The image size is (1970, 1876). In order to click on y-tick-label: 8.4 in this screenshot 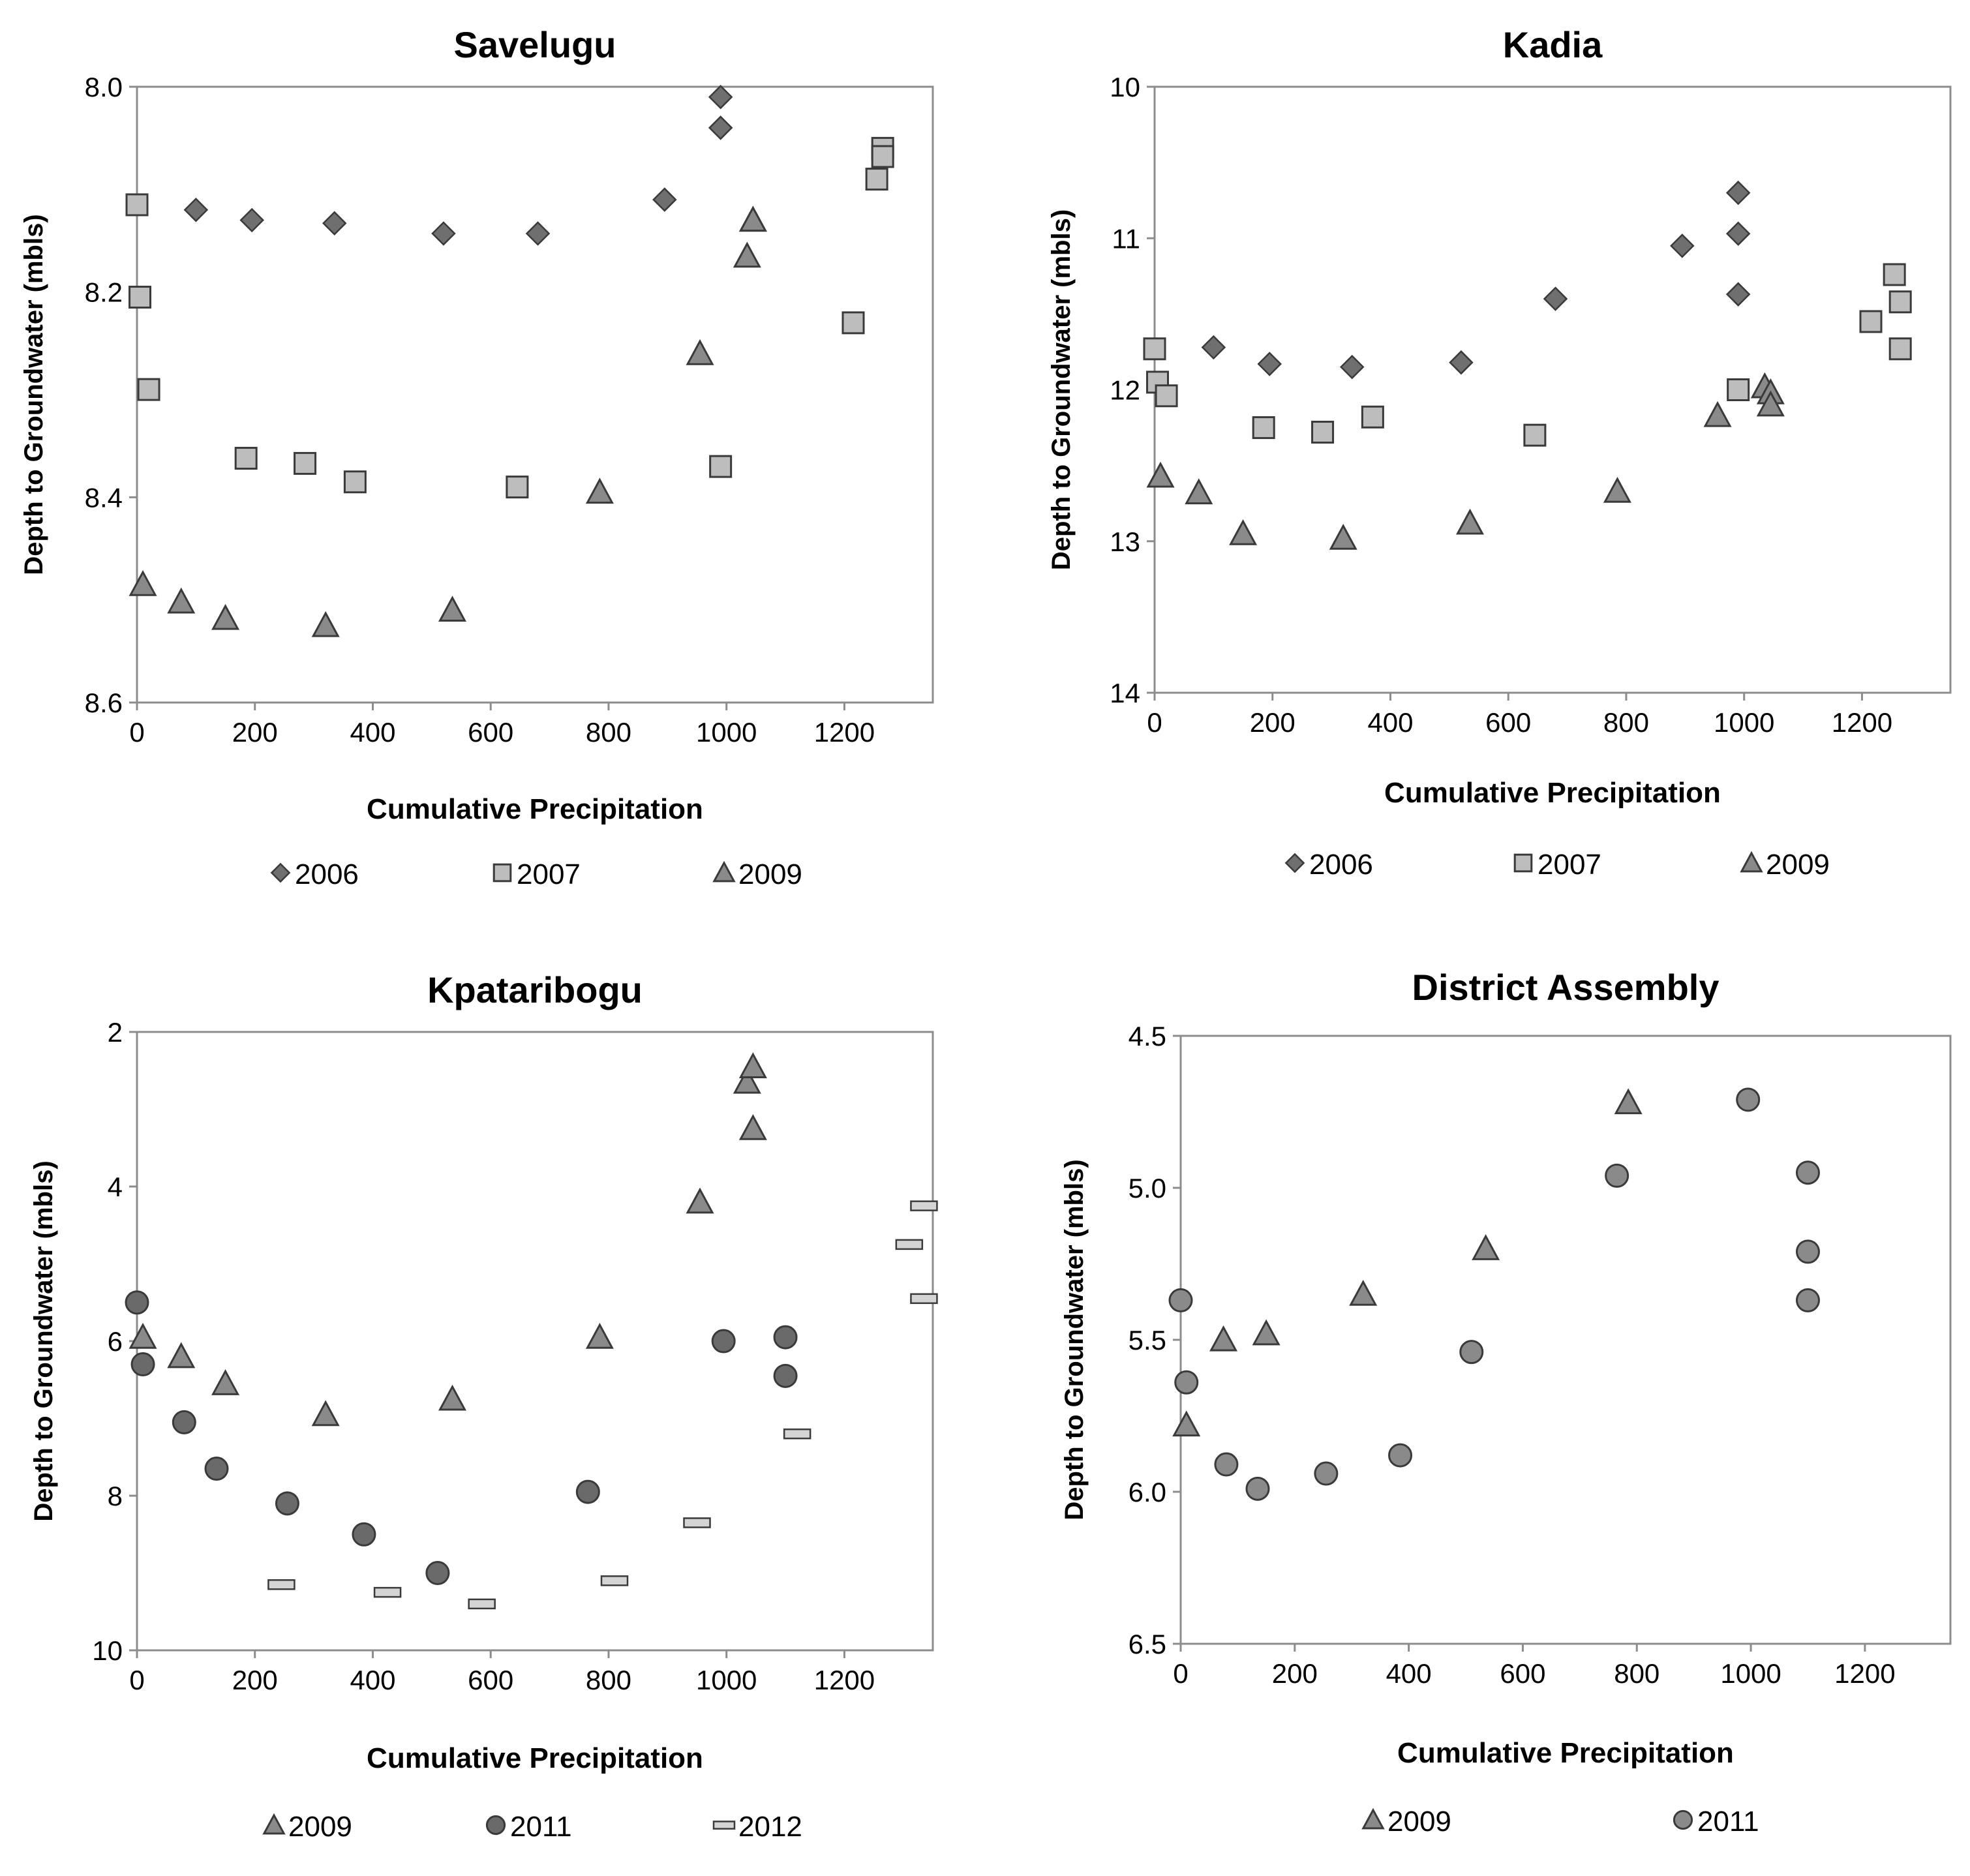, I will do `click(104, 497)`.